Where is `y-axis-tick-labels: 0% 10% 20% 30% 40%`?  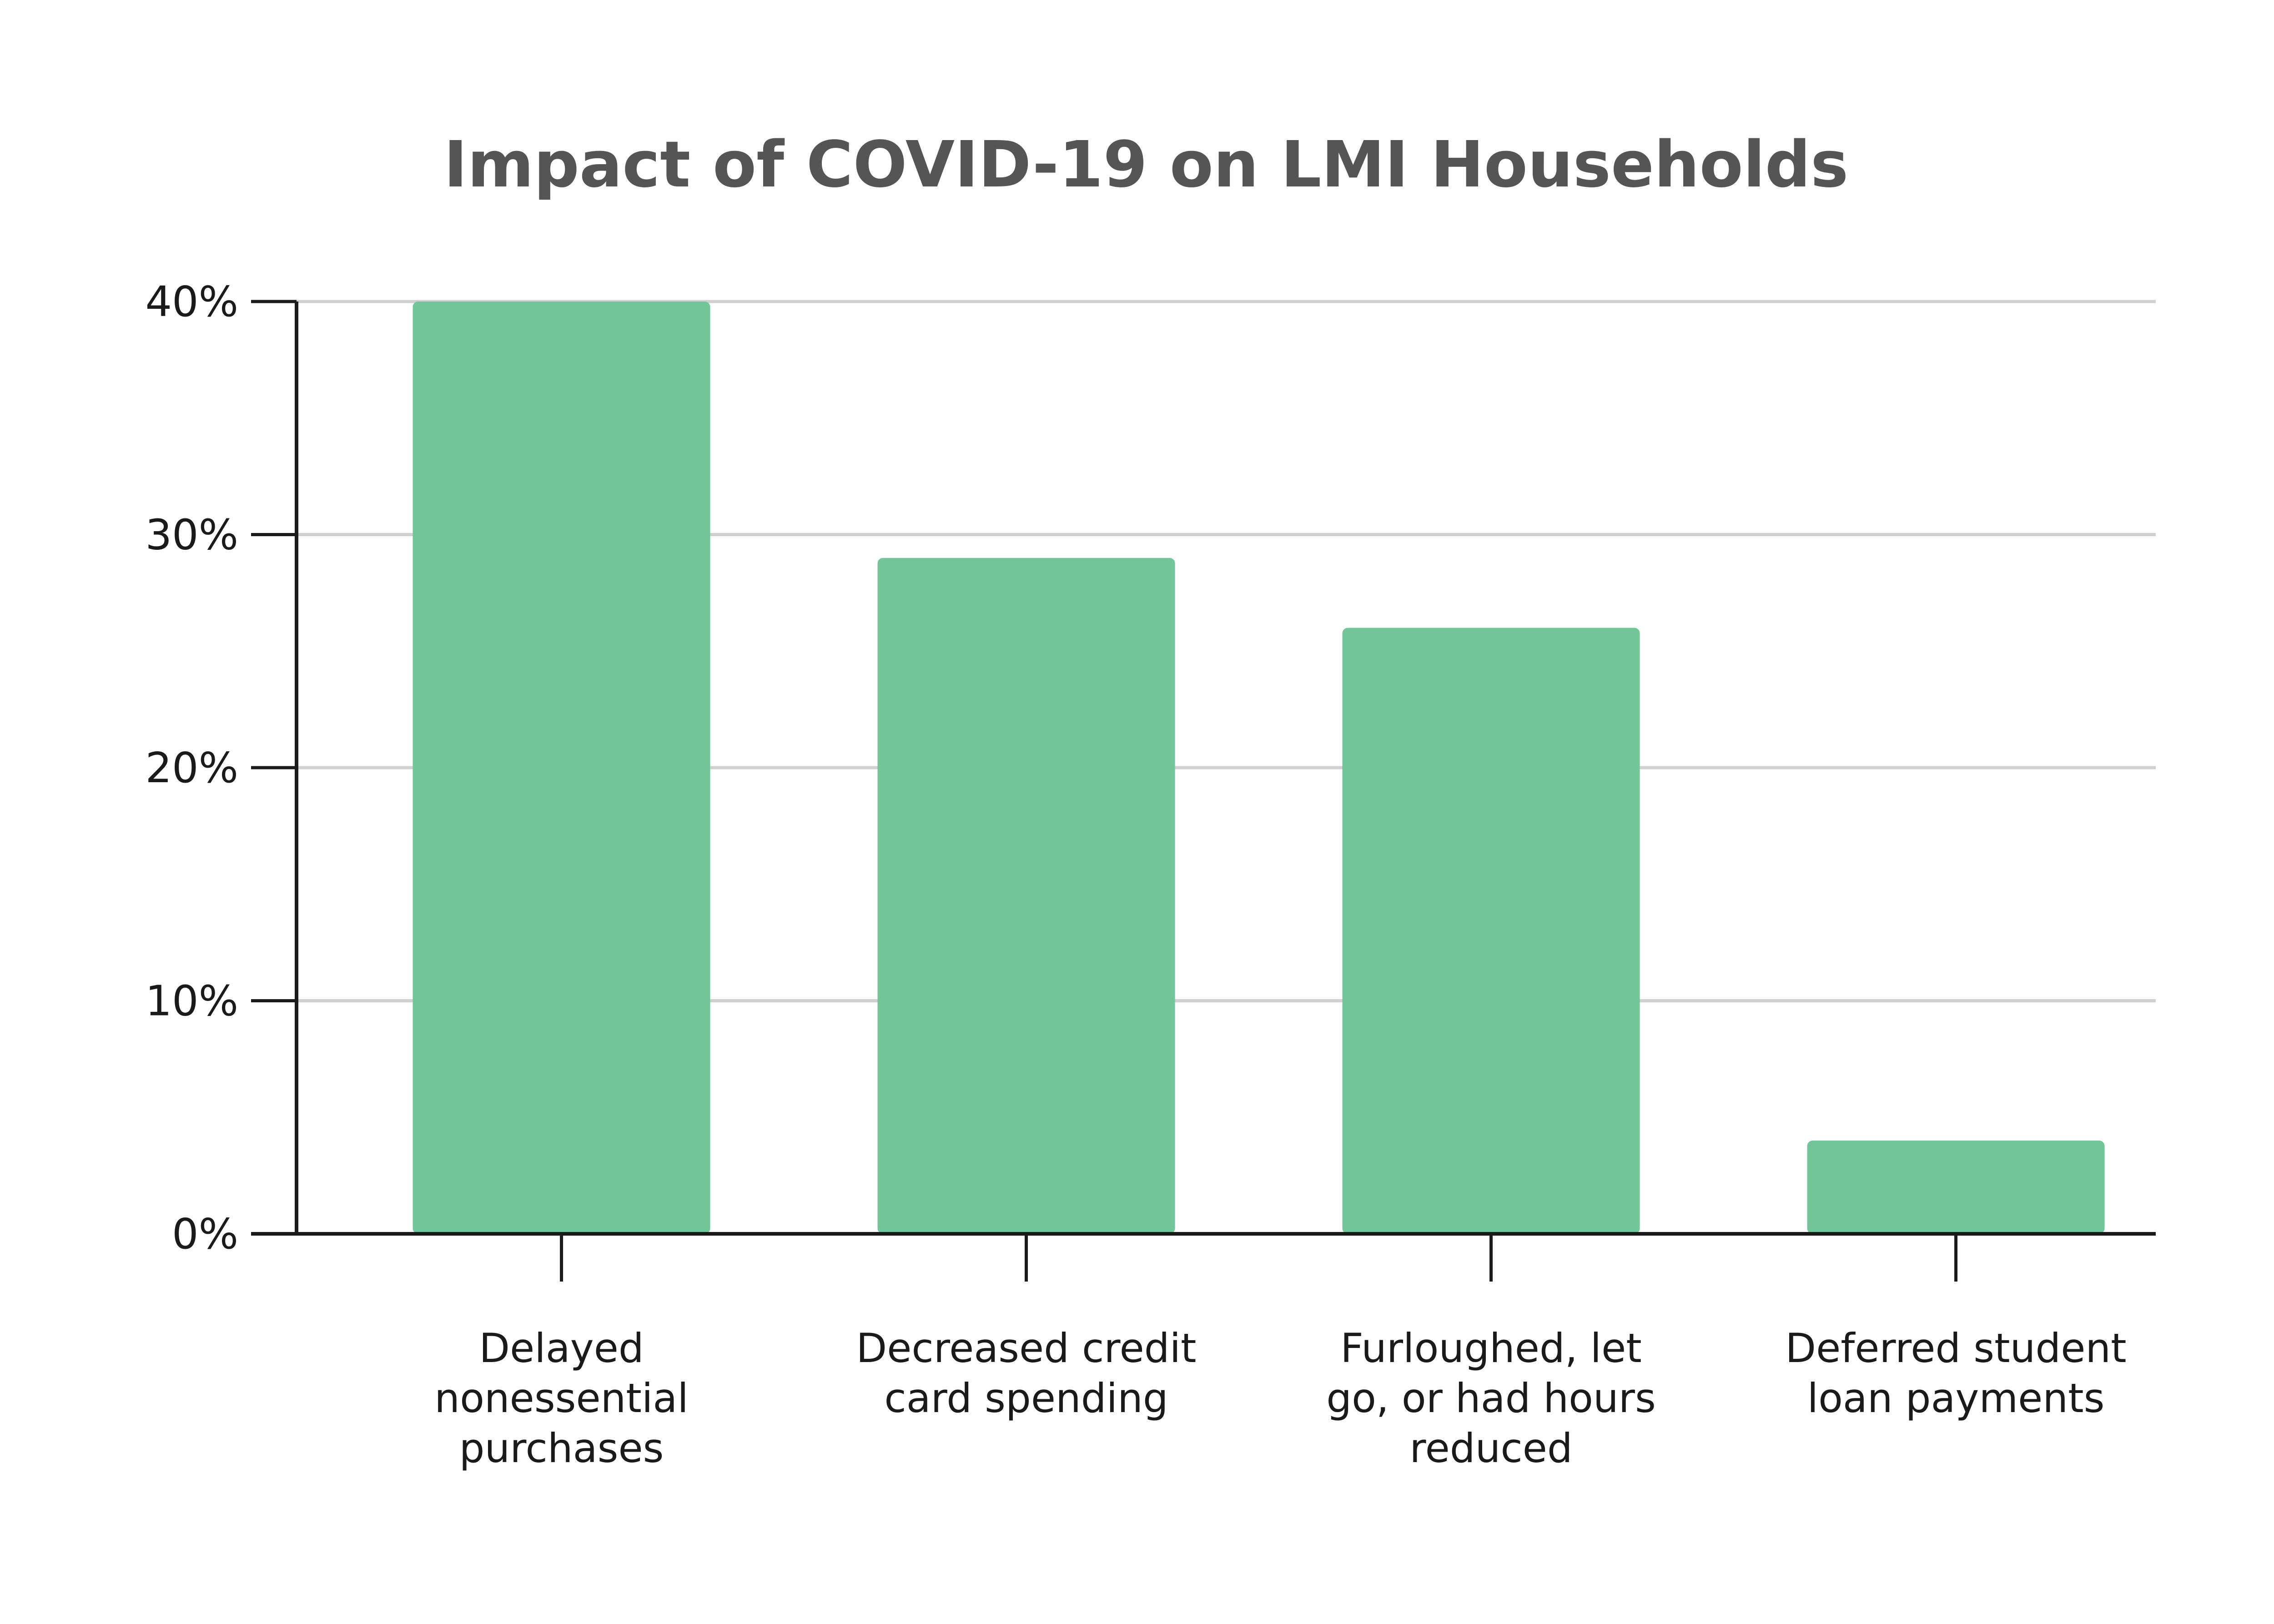 y-axis-tick-labels: 0% 10% 20% 30% 40% is located at coordinates (192, 767).